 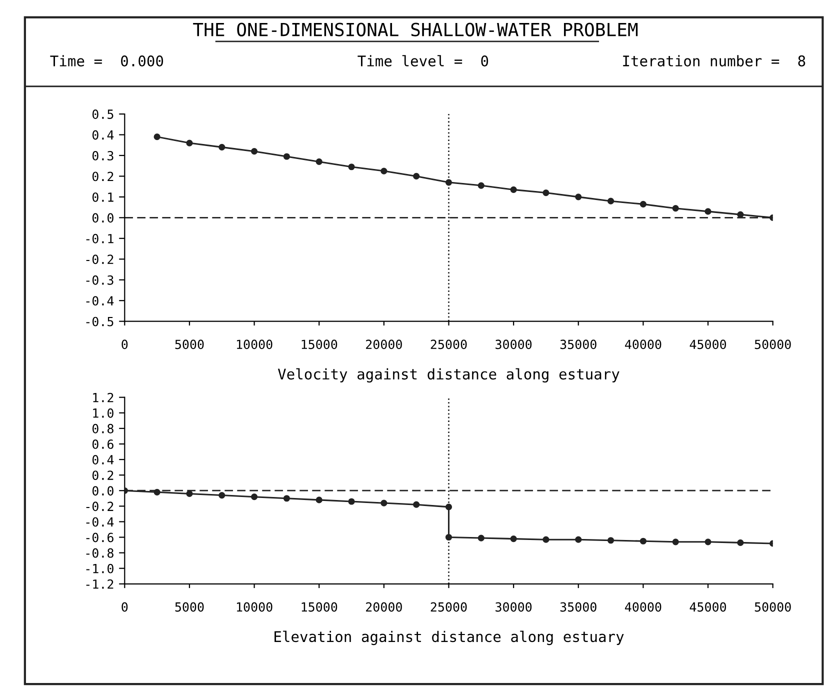 What do you see at coordinates (449, 375) in the screenshot?
I see `x-axis-title: Velocity against distance along estuary` at bounding box center [449, 375].